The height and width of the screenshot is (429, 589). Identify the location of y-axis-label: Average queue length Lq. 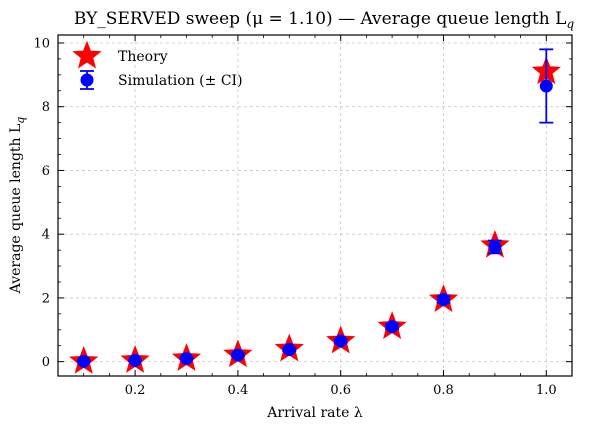
(17, 206).